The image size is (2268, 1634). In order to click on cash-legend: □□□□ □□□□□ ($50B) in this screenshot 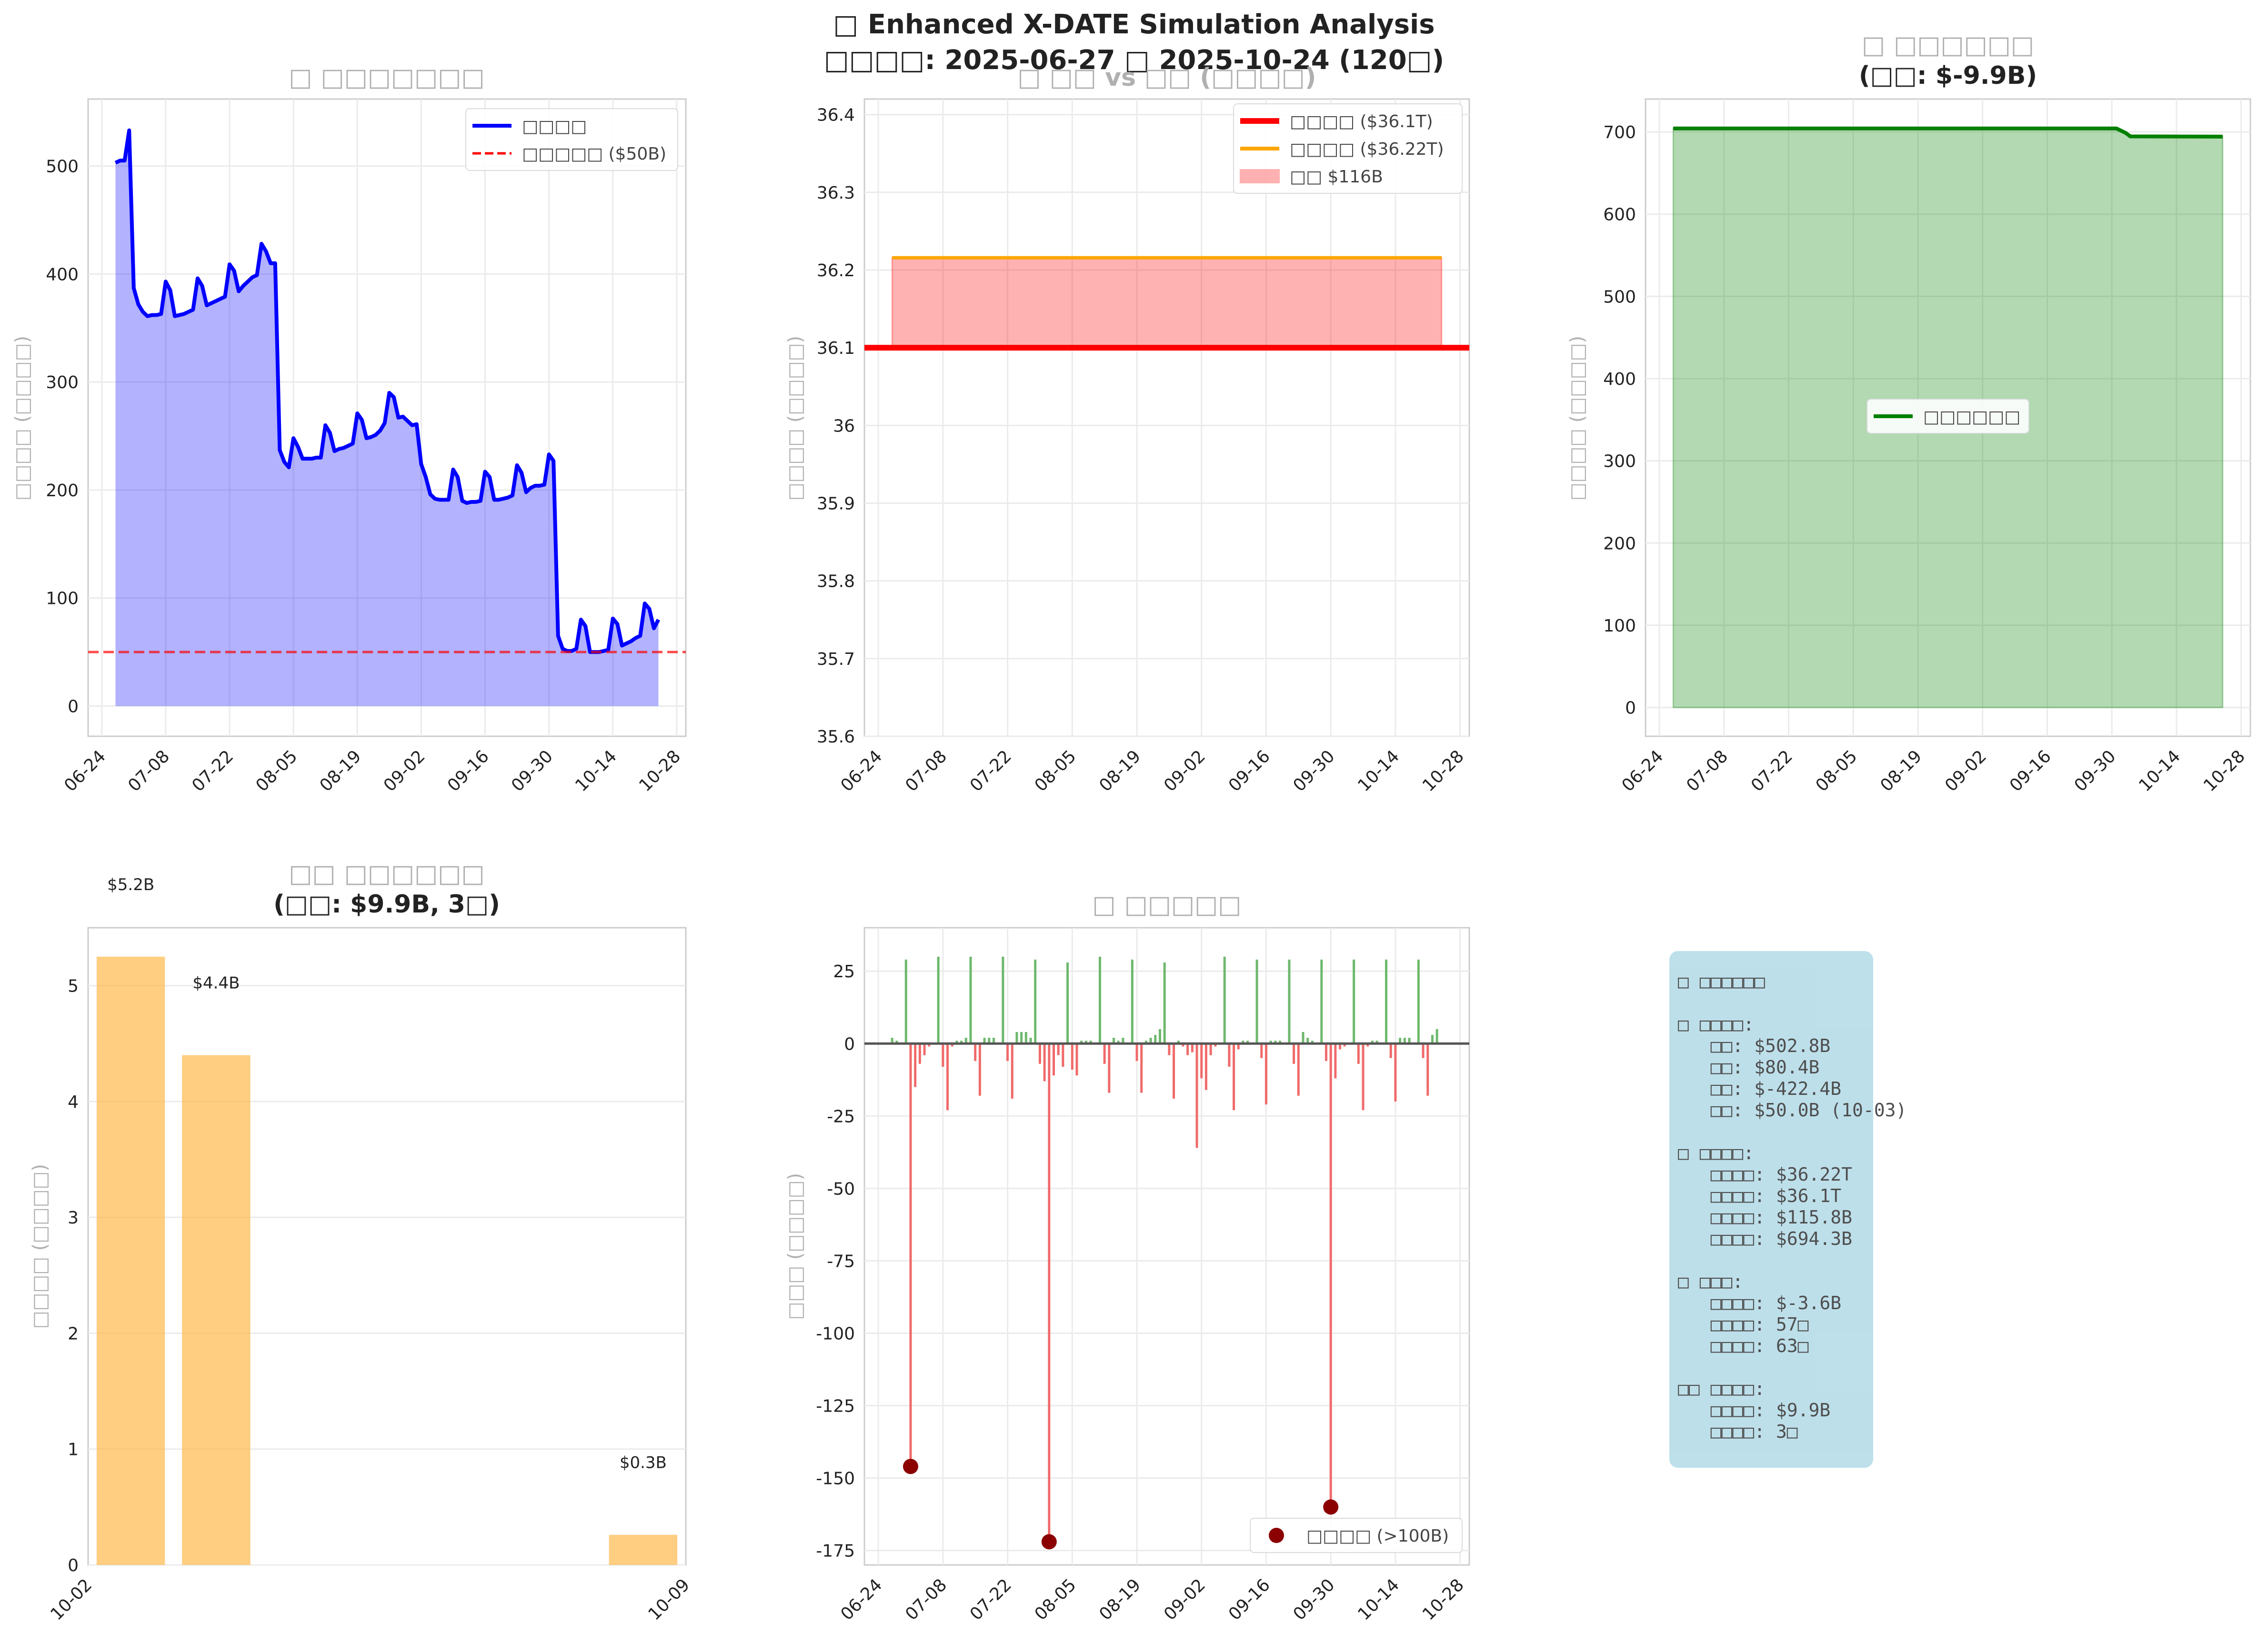, I will do `click(571, 139)`.